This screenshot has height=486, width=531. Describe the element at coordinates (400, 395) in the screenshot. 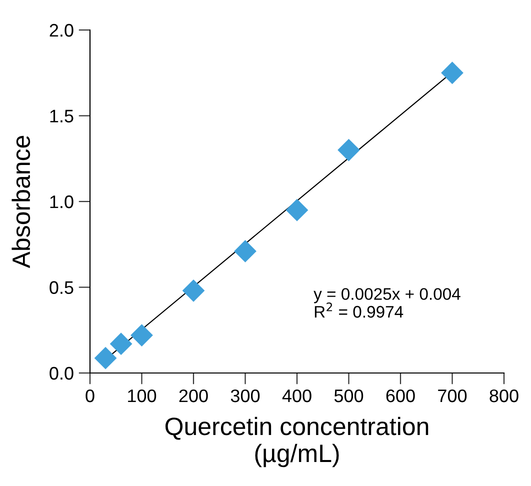

I see `x-tick-label: 600` at that location.